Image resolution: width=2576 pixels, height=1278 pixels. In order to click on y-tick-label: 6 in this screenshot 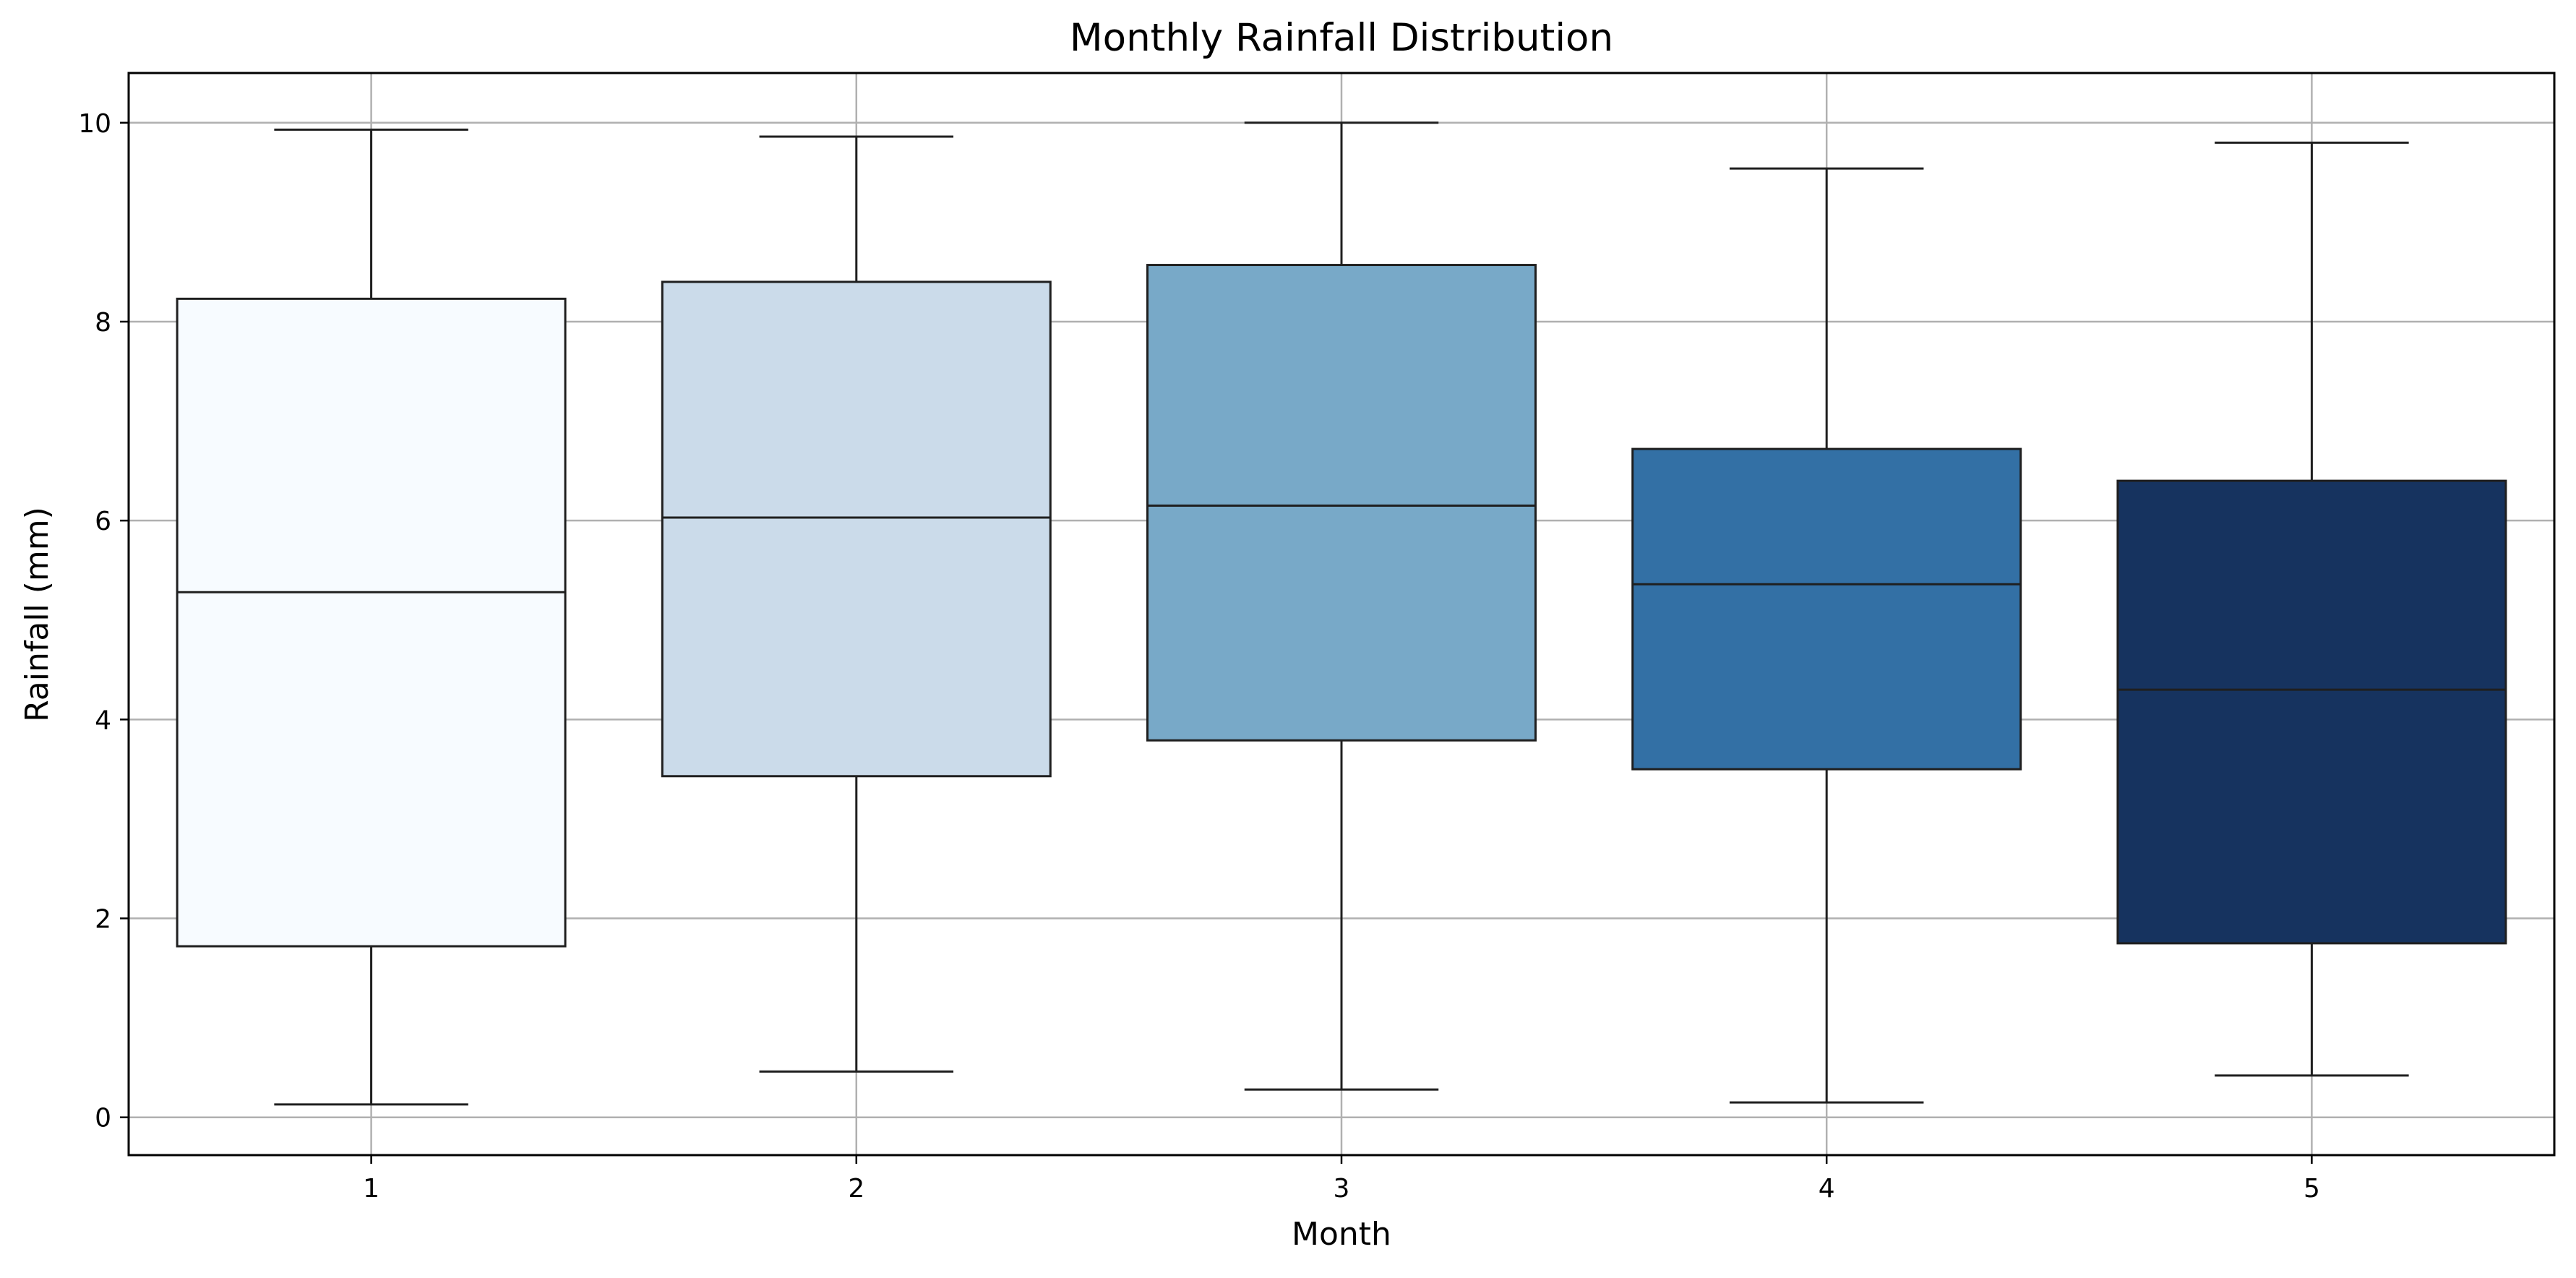, I will do `click(103, 521)`.